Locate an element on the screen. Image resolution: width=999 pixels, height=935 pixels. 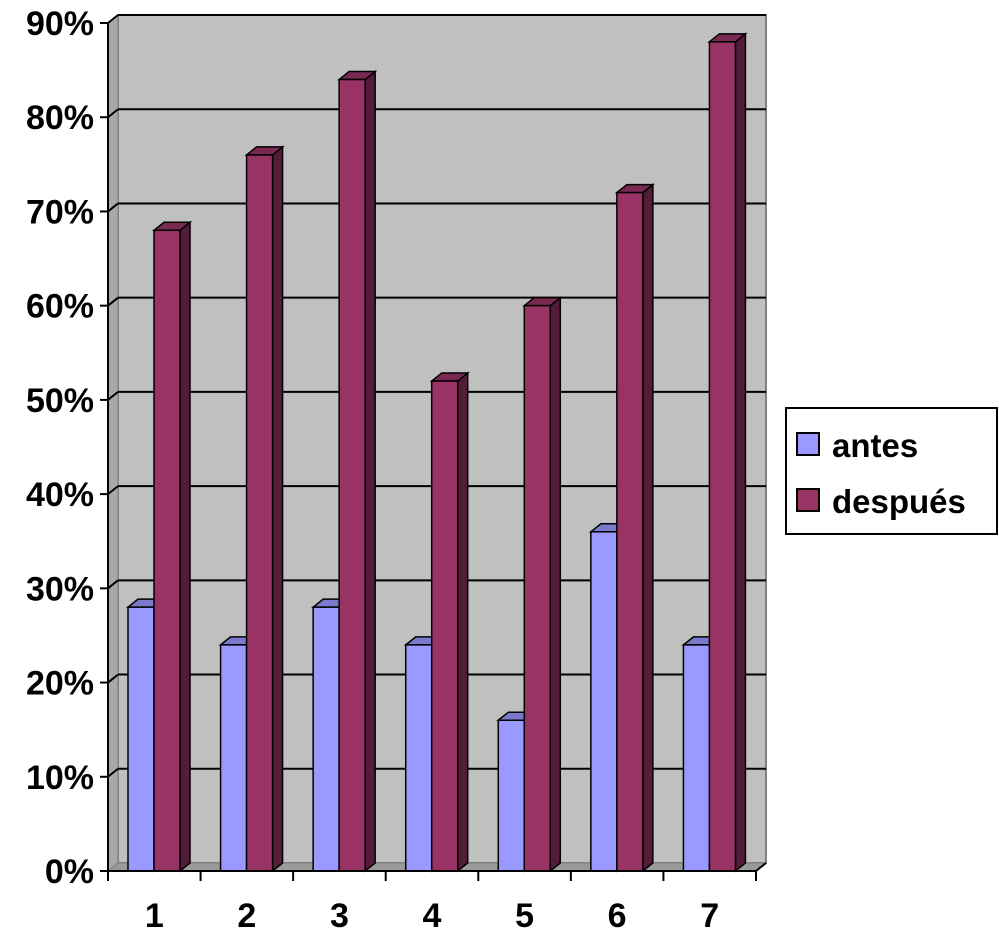
y-tick-label: 10% is located at coordinates (60, 778).